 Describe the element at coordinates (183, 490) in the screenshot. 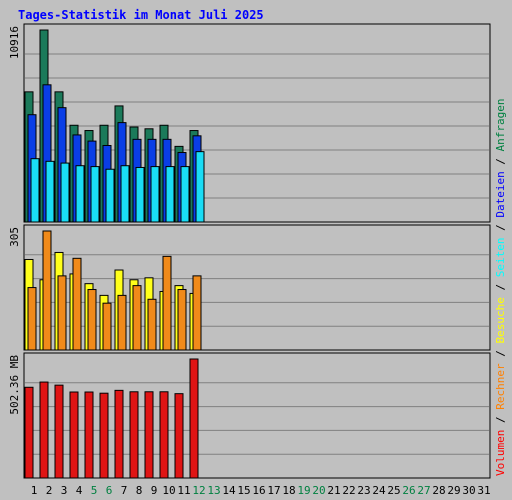

I see `x-tick-label-day-11: 11` at that location.